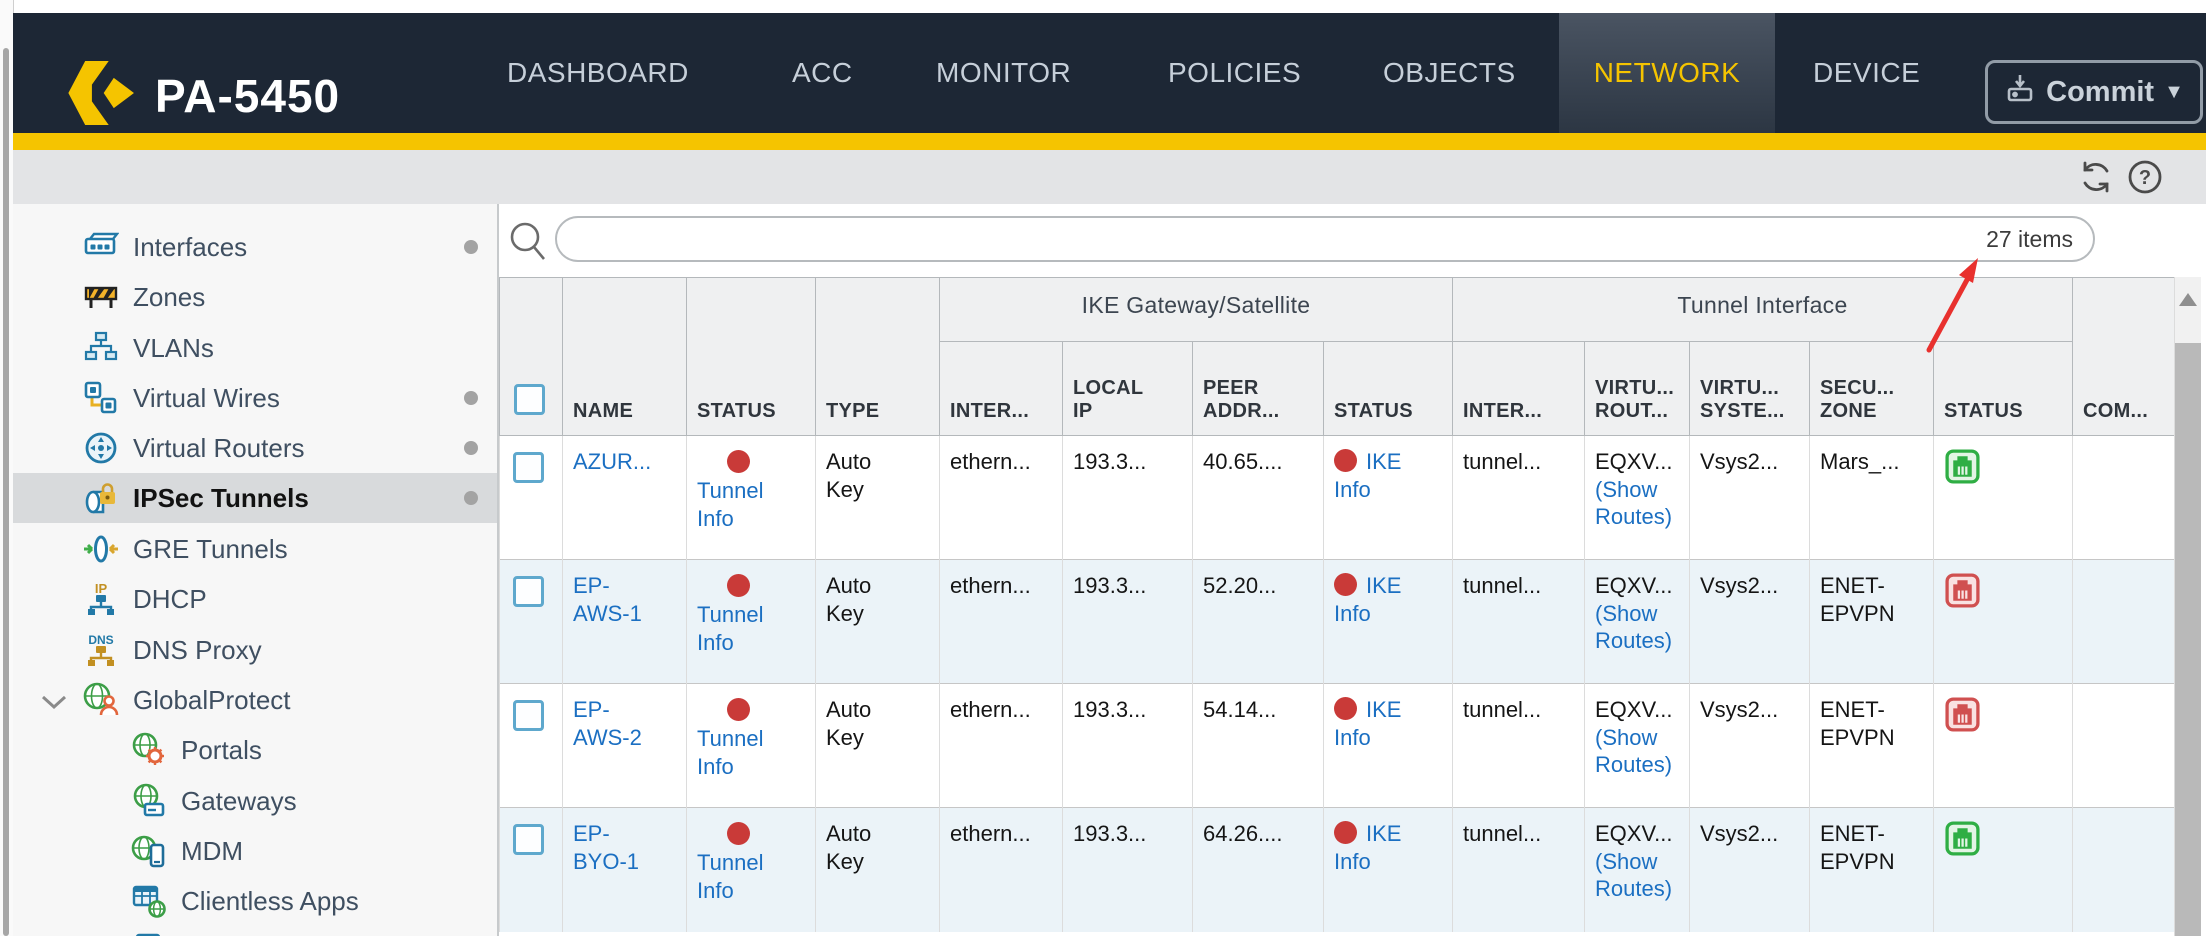 This screenshot has width=2206, height=936. I want to click on col-header-type: TYPE, so click(877, 356).